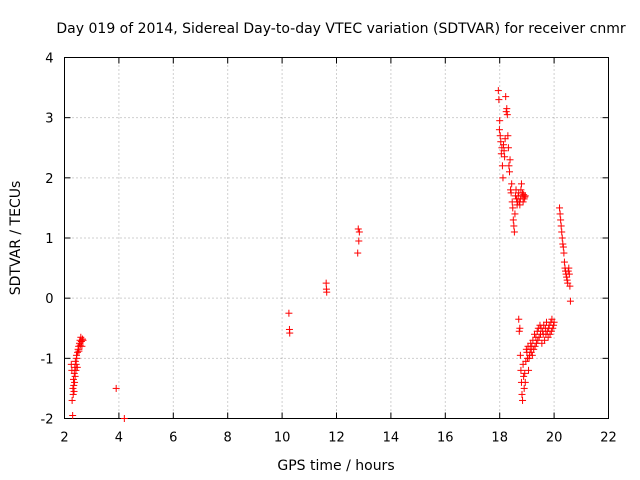 Image resolution: width=640 pixels, height=480 pixels. Describe the element at coordinates (47, 420) in the screenshot. I see `y-tick-label: -2` at that location.